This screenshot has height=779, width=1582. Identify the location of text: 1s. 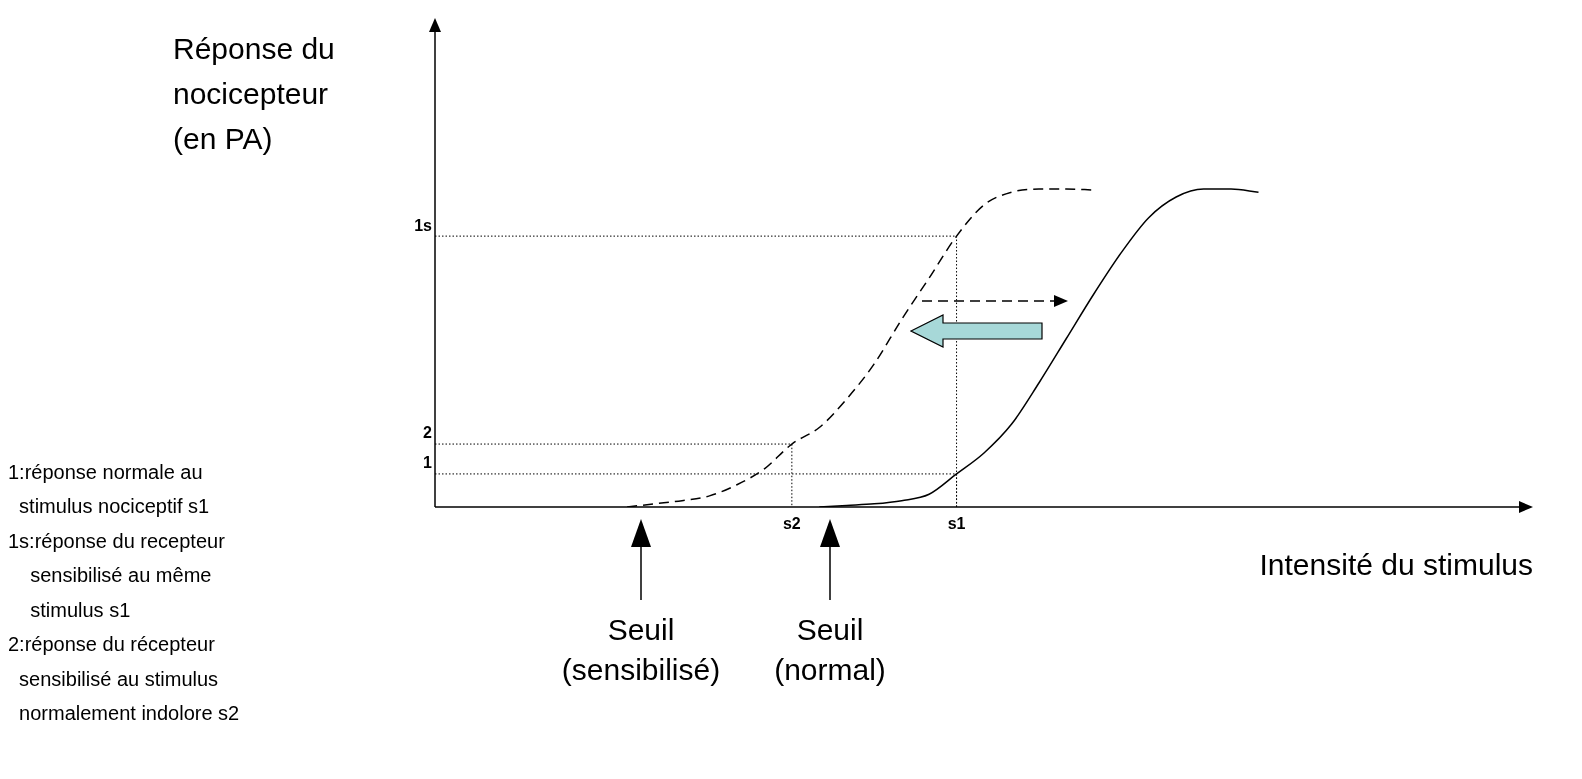
(423, 225).